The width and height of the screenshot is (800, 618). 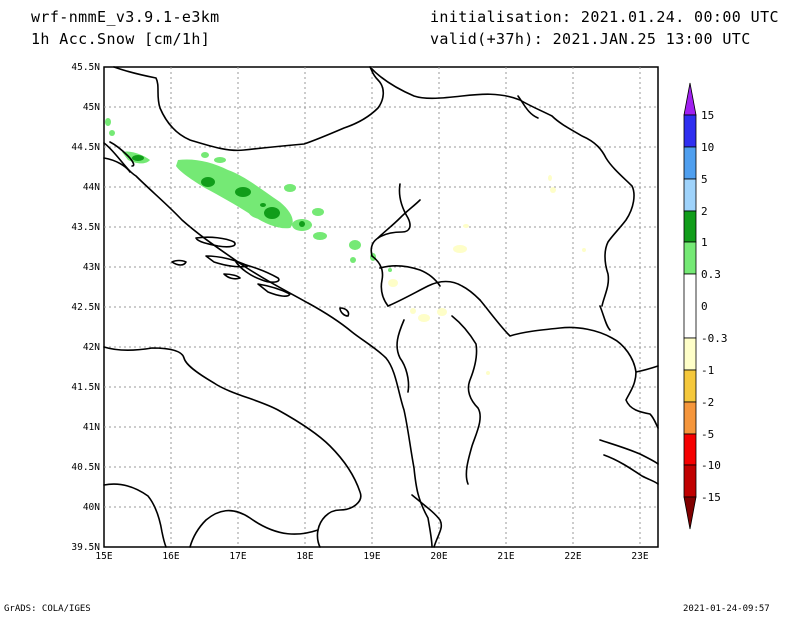 What do you see at coordinates (438, 556) in the screenshot?
I see `lon-label: 20E` at bounding box center [438, 556].